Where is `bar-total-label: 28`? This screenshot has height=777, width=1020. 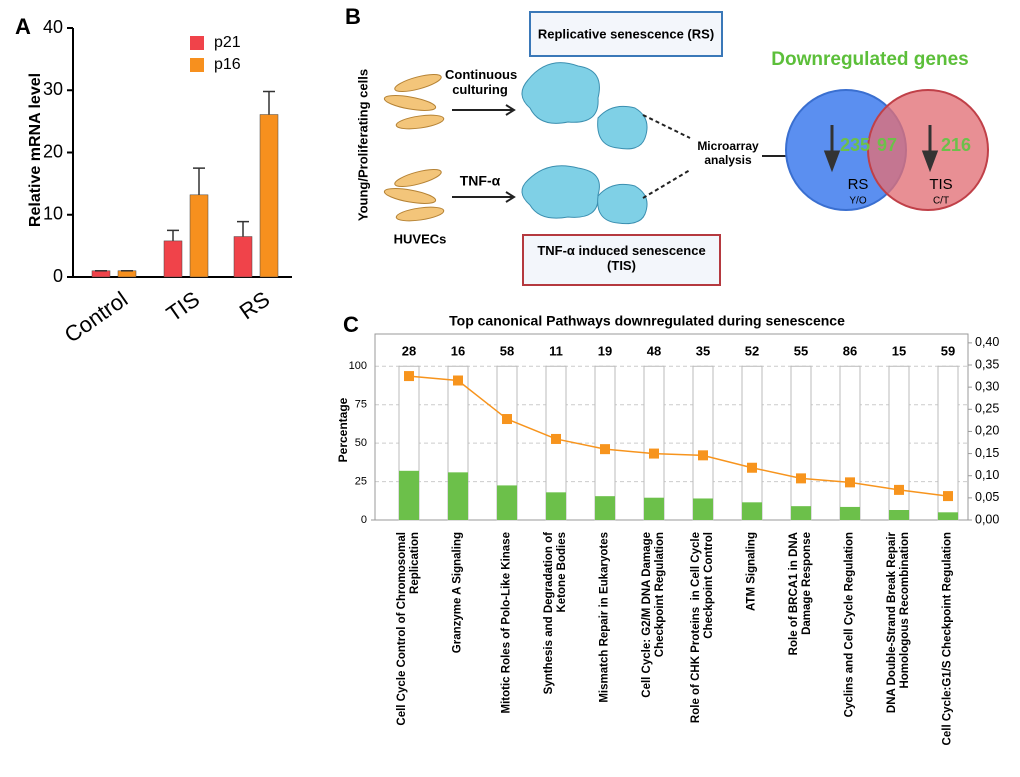
bar-total-label: 28 is located at coordinates (409, 350).